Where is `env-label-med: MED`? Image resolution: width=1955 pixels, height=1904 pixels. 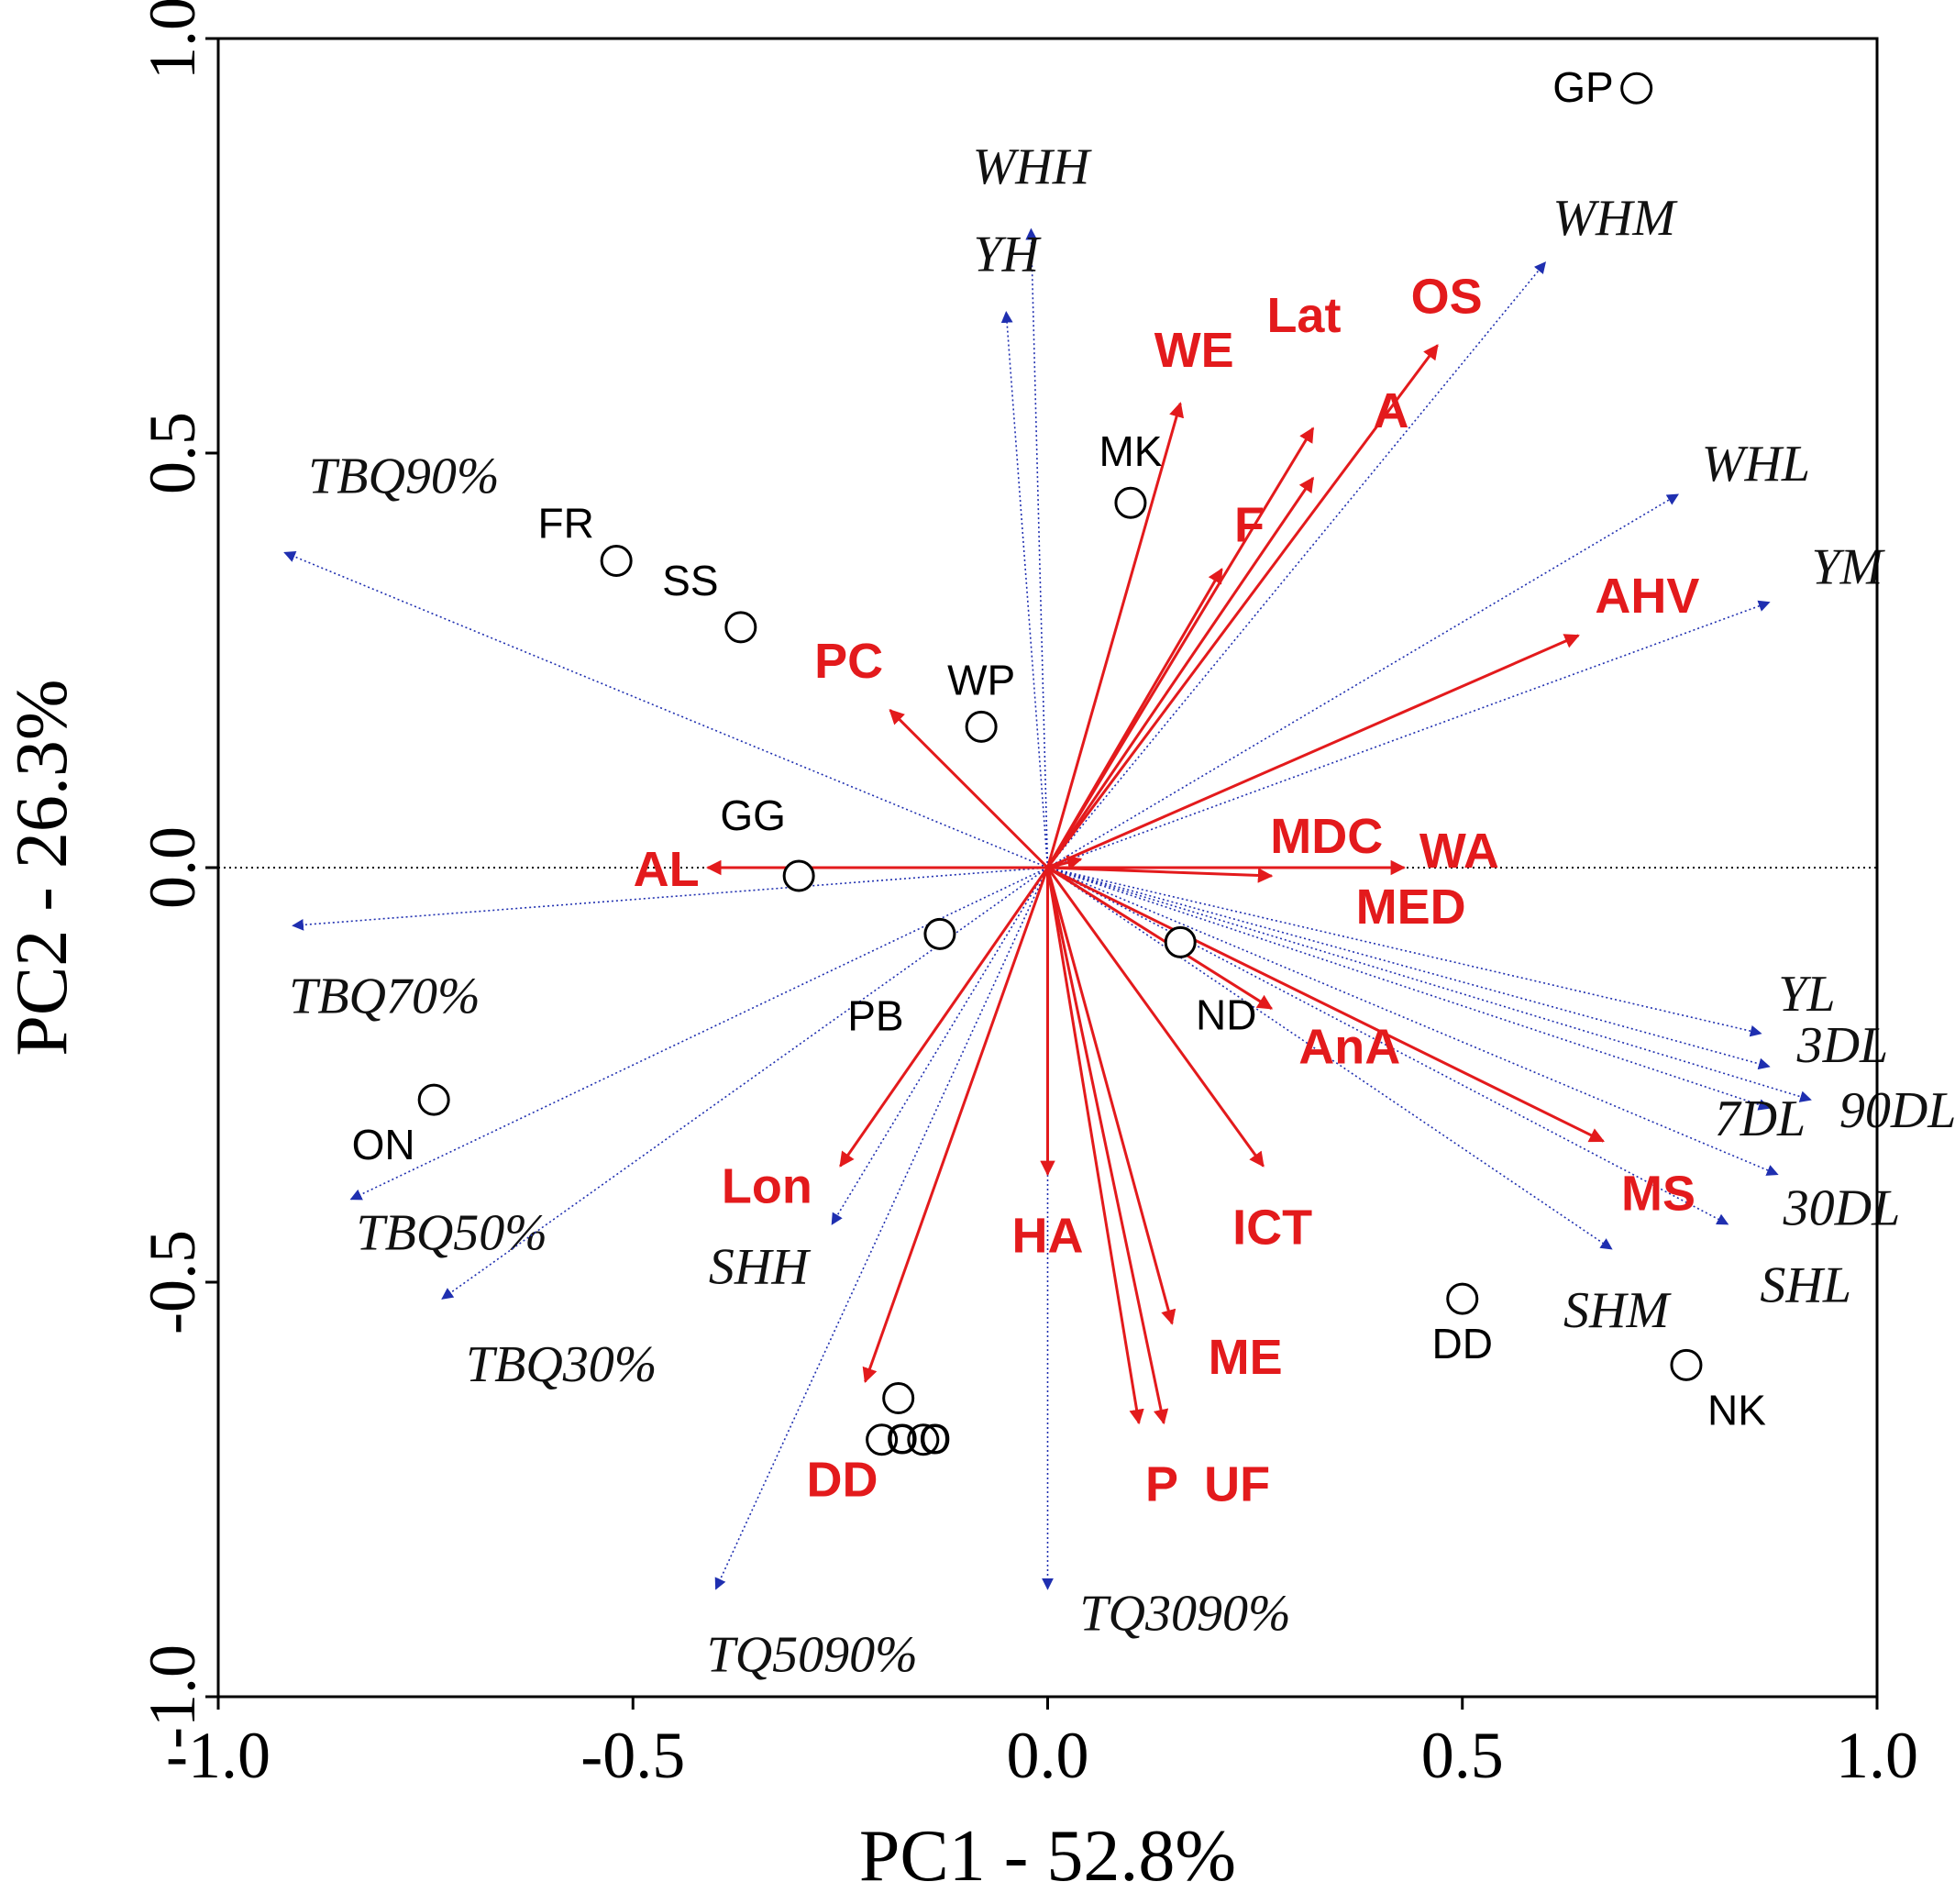 env-label-med: MED is located at coordinates (1411, 907).